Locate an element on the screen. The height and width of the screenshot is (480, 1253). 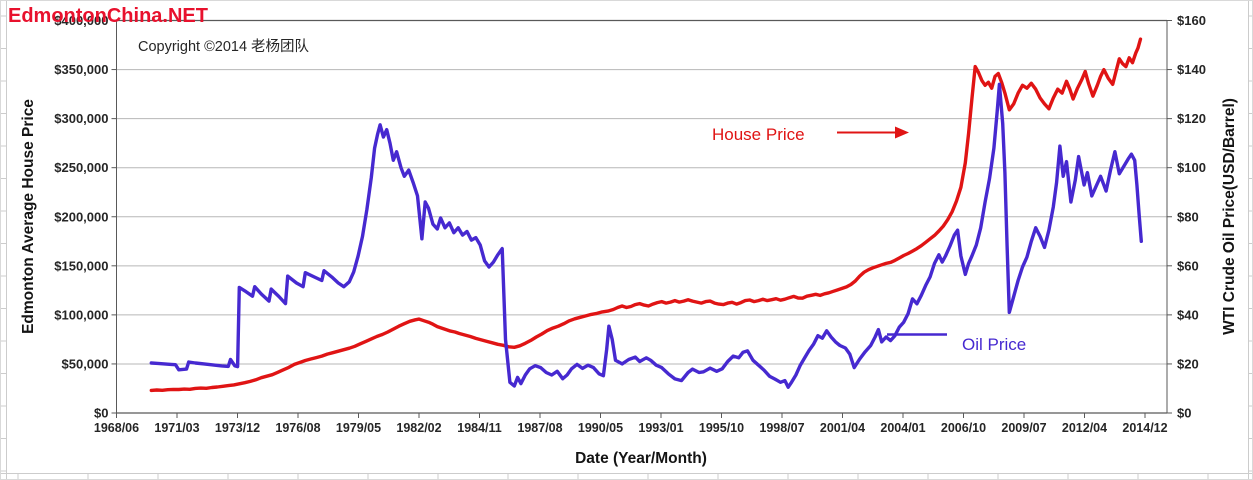
x-tick-label: 1998/07 is located at coordinates (781, 428).